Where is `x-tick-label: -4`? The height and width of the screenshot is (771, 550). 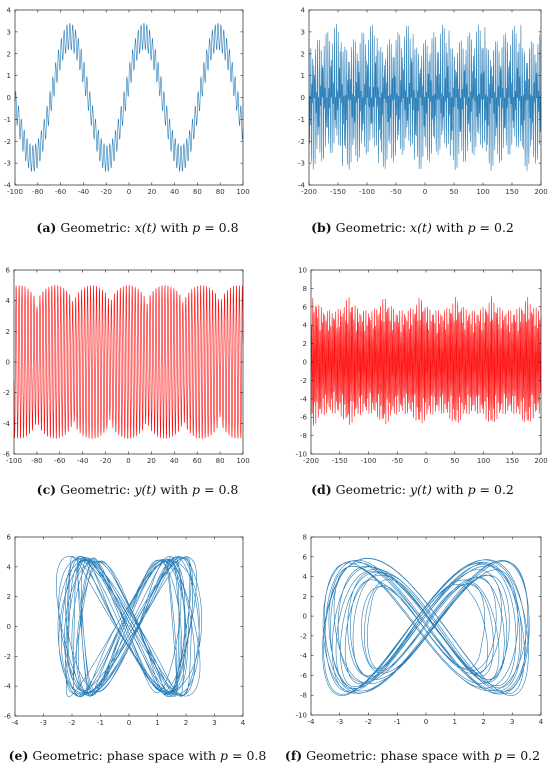
x-tick-label: -4 is located at coordinates (312, 722).